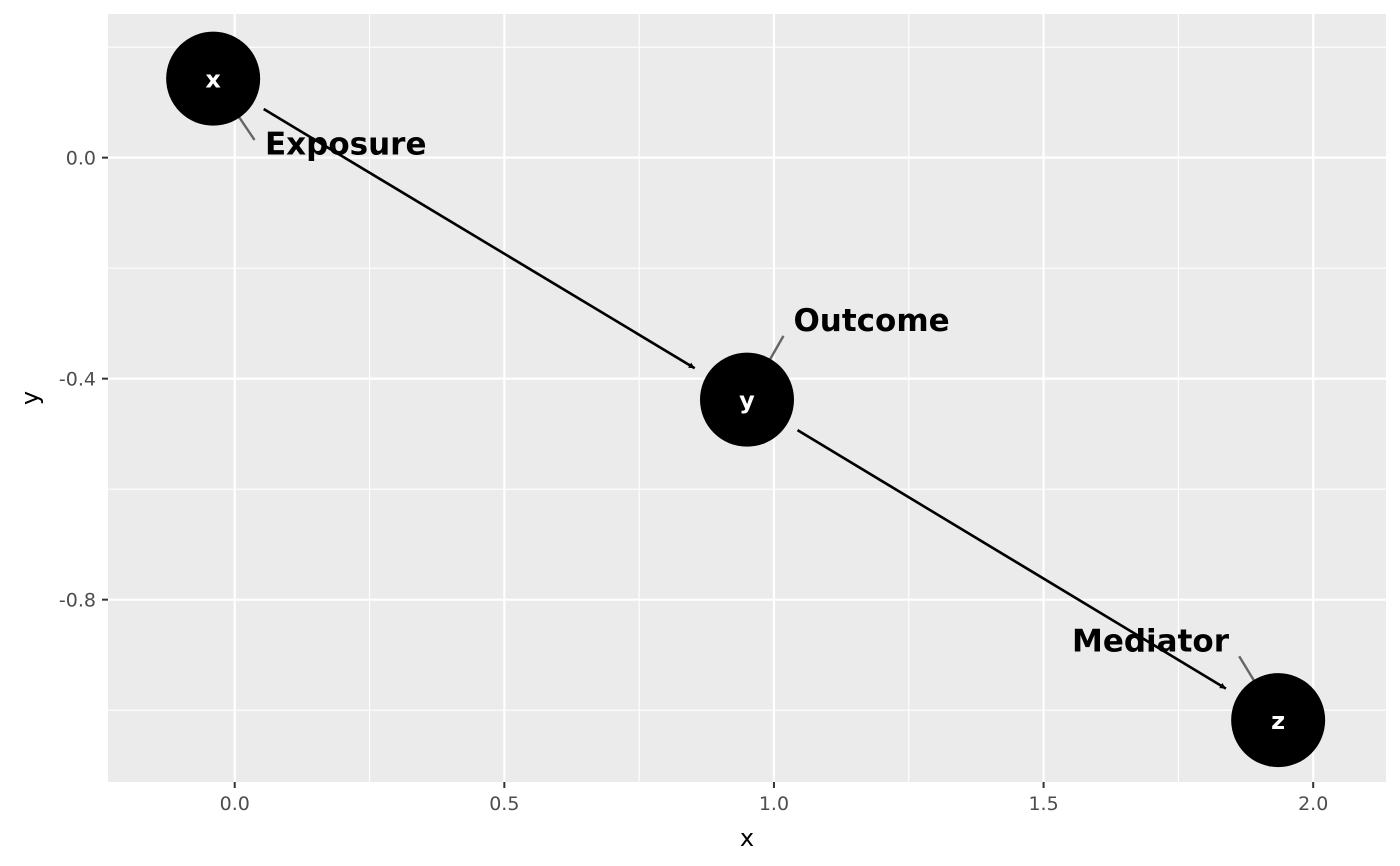 Image resolution: width=1400 pixels, height=866 pixels. Describe the element at coordinates (235, 804) in the screenshot. I see `x-tick-label: 0.0` at that location.